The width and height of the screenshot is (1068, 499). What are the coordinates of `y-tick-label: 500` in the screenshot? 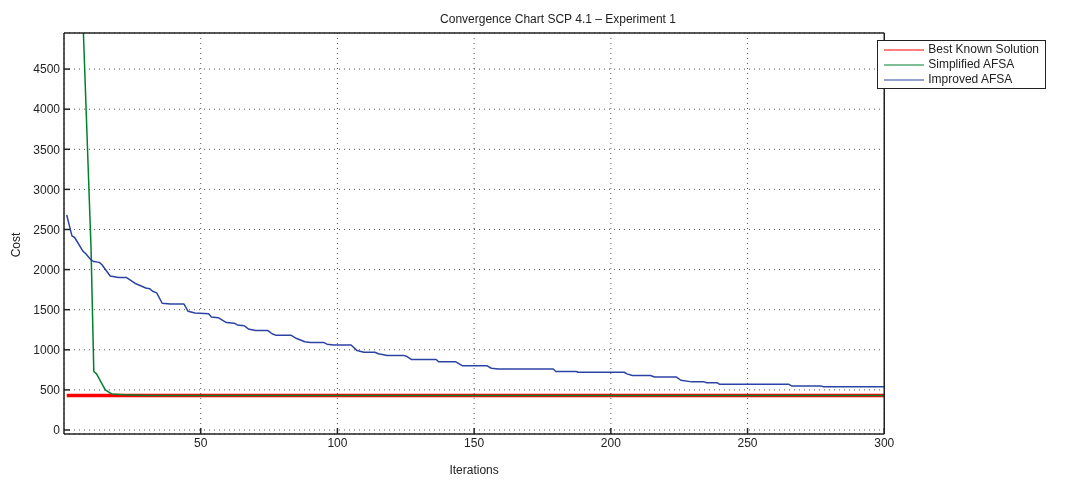 It's located at (50, 390).